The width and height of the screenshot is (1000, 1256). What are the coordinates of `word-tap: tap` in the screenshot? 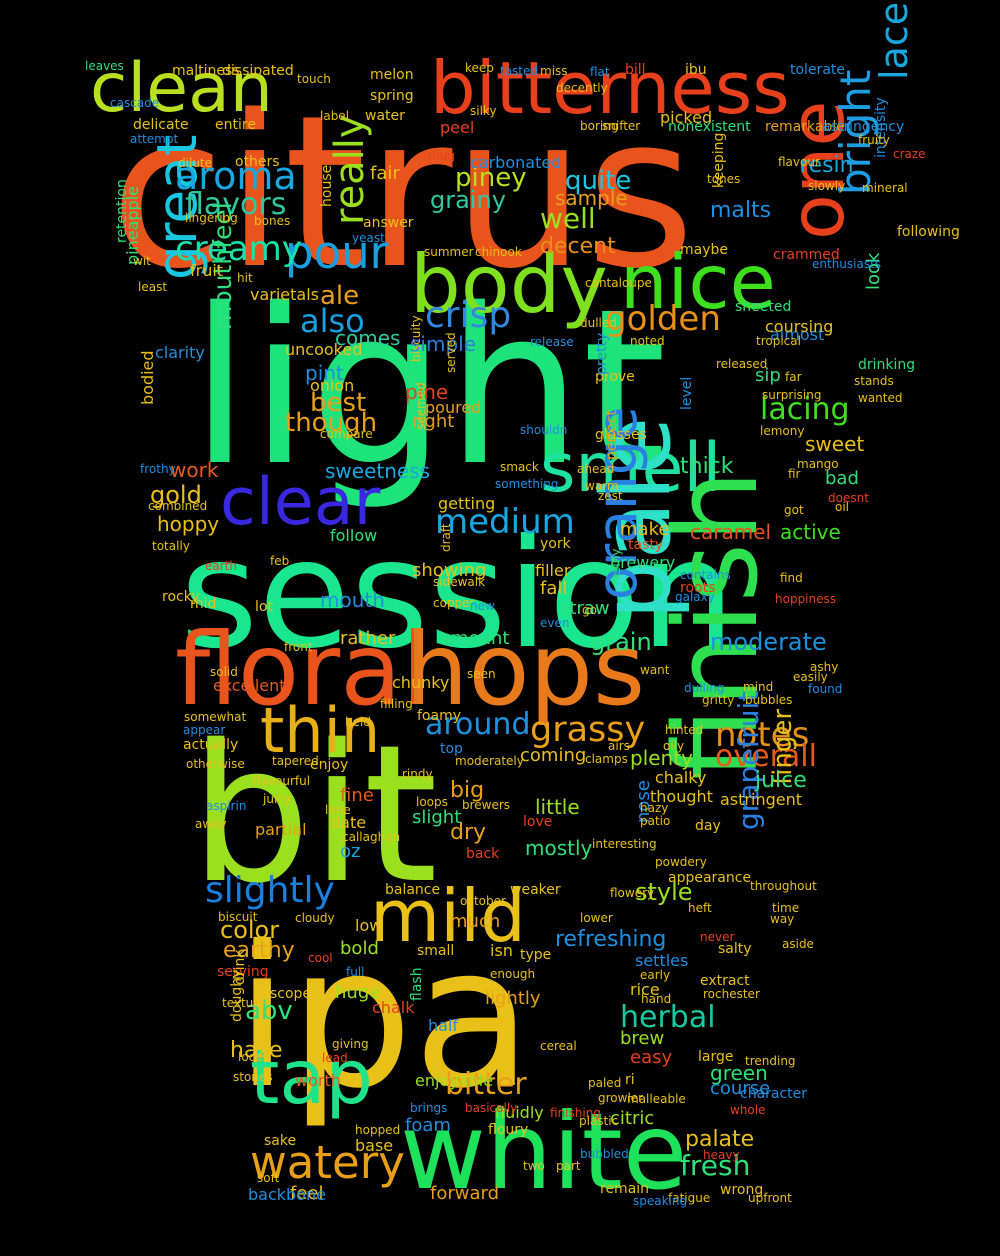 It's located at (311, 1077).